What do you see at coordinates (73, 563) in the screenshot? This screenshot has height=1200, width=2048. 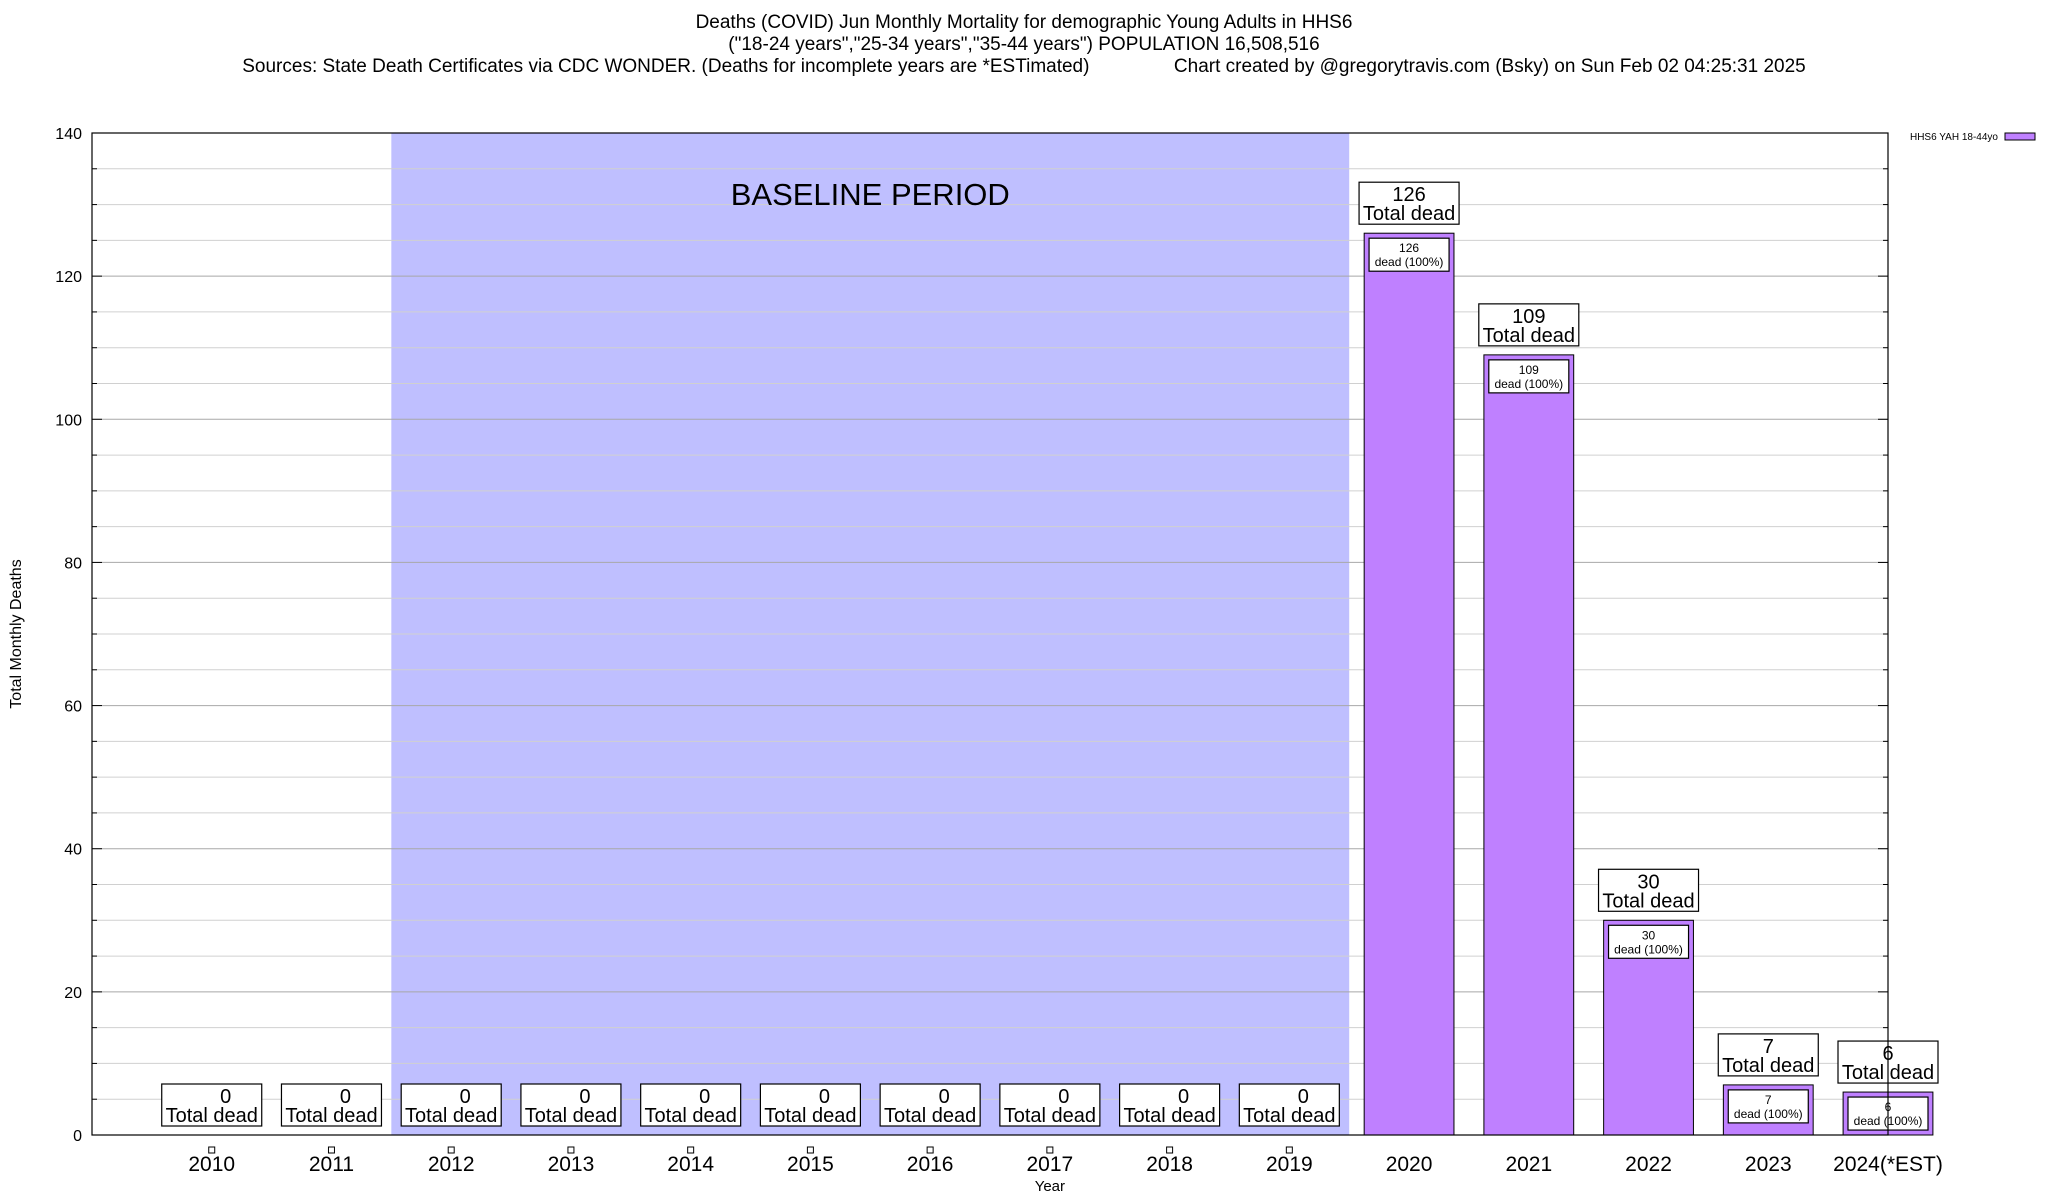 I see `y-tick-label: 80` at bounding box center [73, 563].